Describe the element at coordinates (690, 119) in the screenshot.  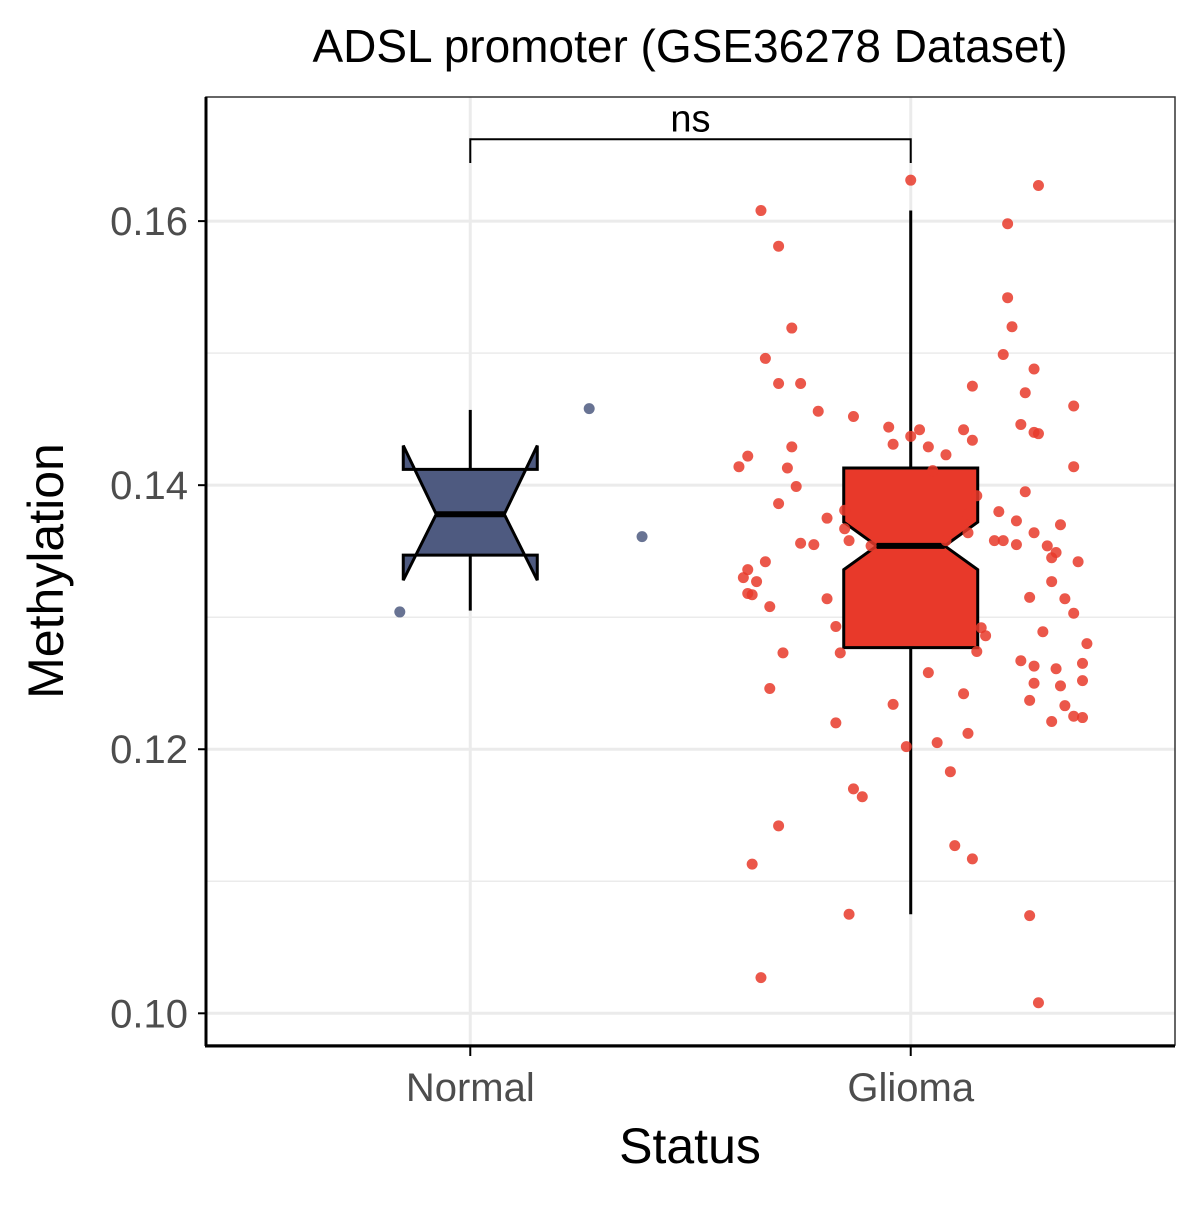
I see `significance-label: ns` at that location.